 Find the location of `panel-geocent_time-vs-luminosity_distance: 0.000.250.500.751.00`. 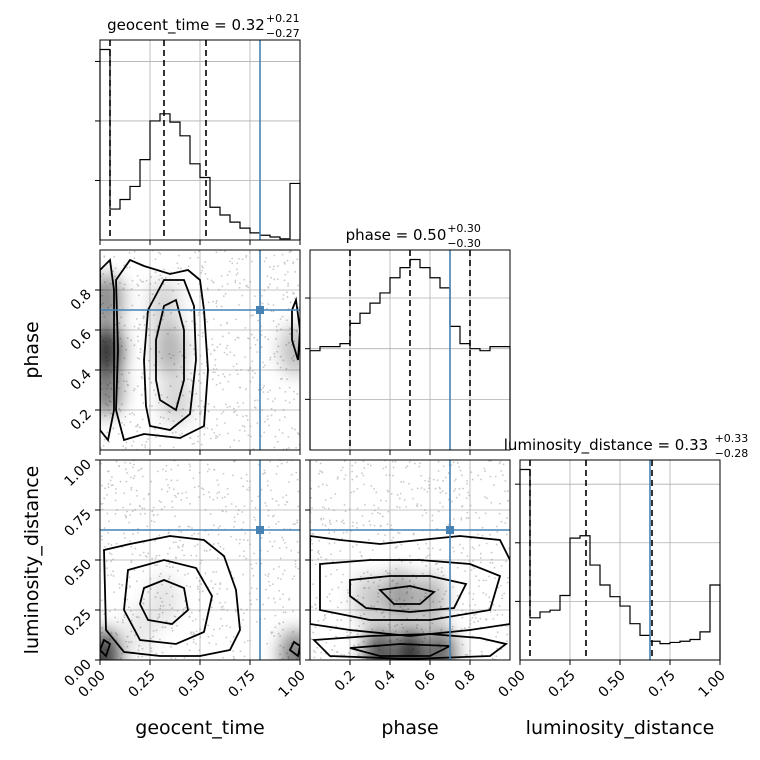

panel-geocent_time-vs-luminosity_distance: 0.000.250.500.751.00 is located at coordinates (181, 573).